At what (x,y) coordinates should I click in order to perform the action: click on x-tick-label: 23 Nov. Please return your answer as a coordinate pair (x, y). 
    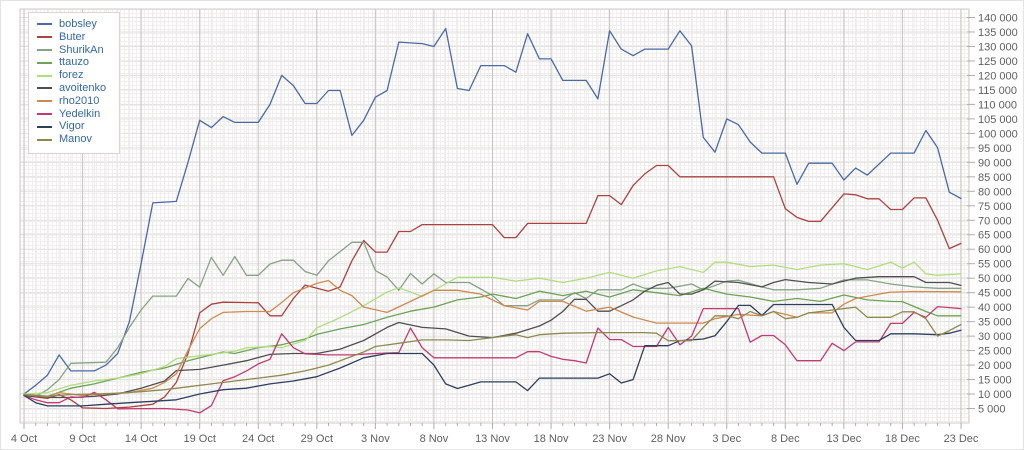
    Looking at the image, I should click on (609, 439).